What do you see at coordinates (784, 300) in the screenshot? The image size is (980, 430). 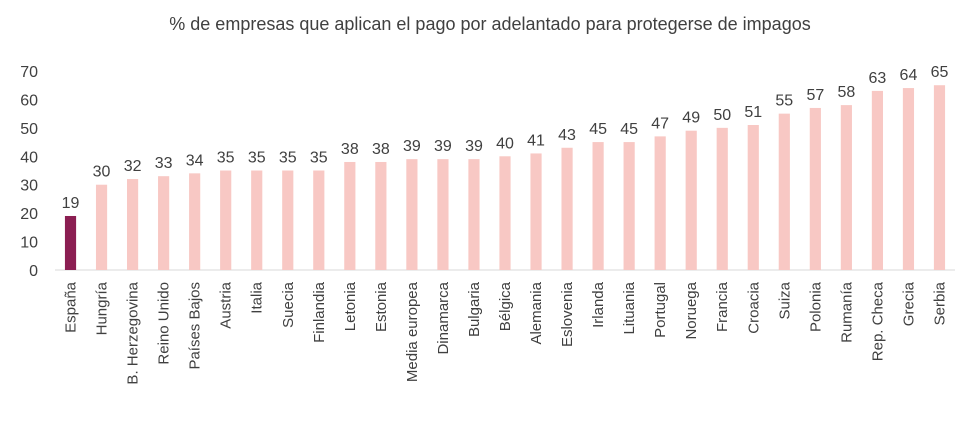 I see `x-tick-label: Suiza` at bounding box center [784, 300].